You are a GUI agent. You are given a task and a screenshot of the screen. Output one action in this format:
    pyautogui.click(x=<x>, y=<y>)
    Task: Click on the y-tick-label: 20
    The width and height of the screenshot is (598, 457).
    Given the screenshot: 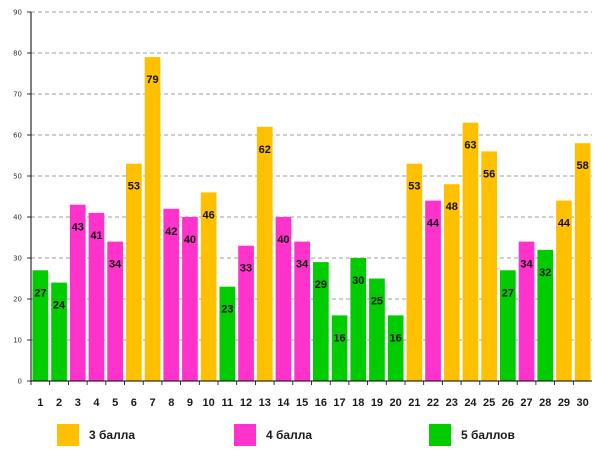 What is the action you would take?
    pyautogui.click(x=17, y=300)
    